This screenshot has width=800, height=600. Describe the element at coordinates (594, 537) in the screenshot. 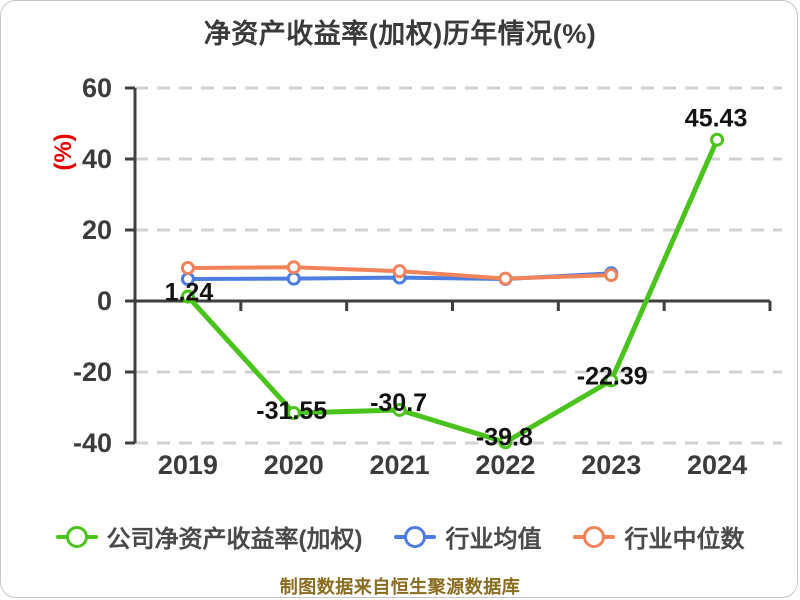

I see `industry-median-legend-icon` at that location.